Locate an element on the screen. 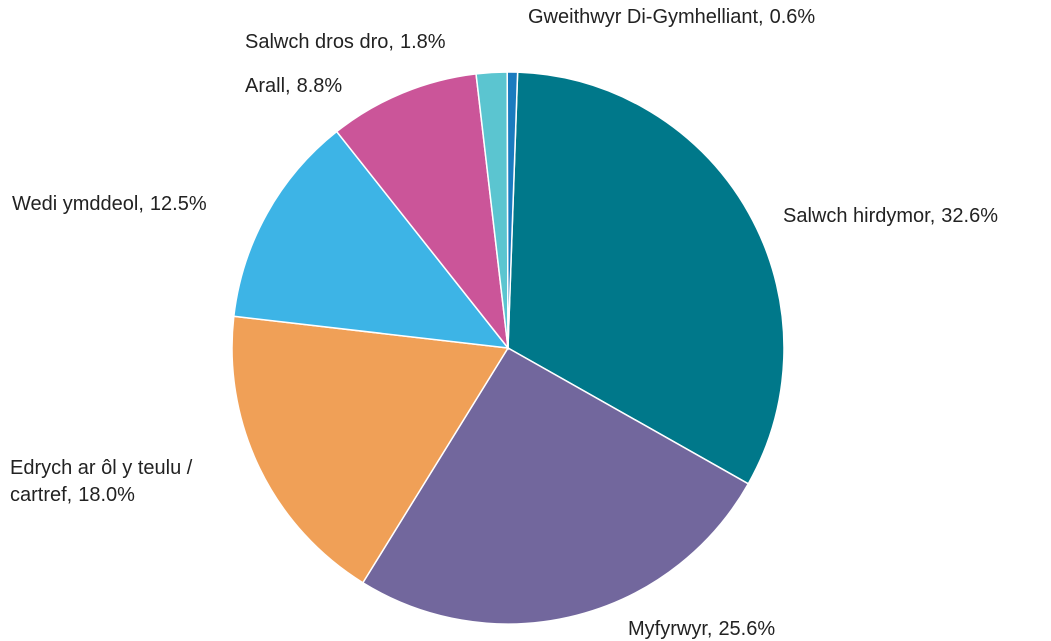  value-label: 0.6% is located at coordinates (792, 17).